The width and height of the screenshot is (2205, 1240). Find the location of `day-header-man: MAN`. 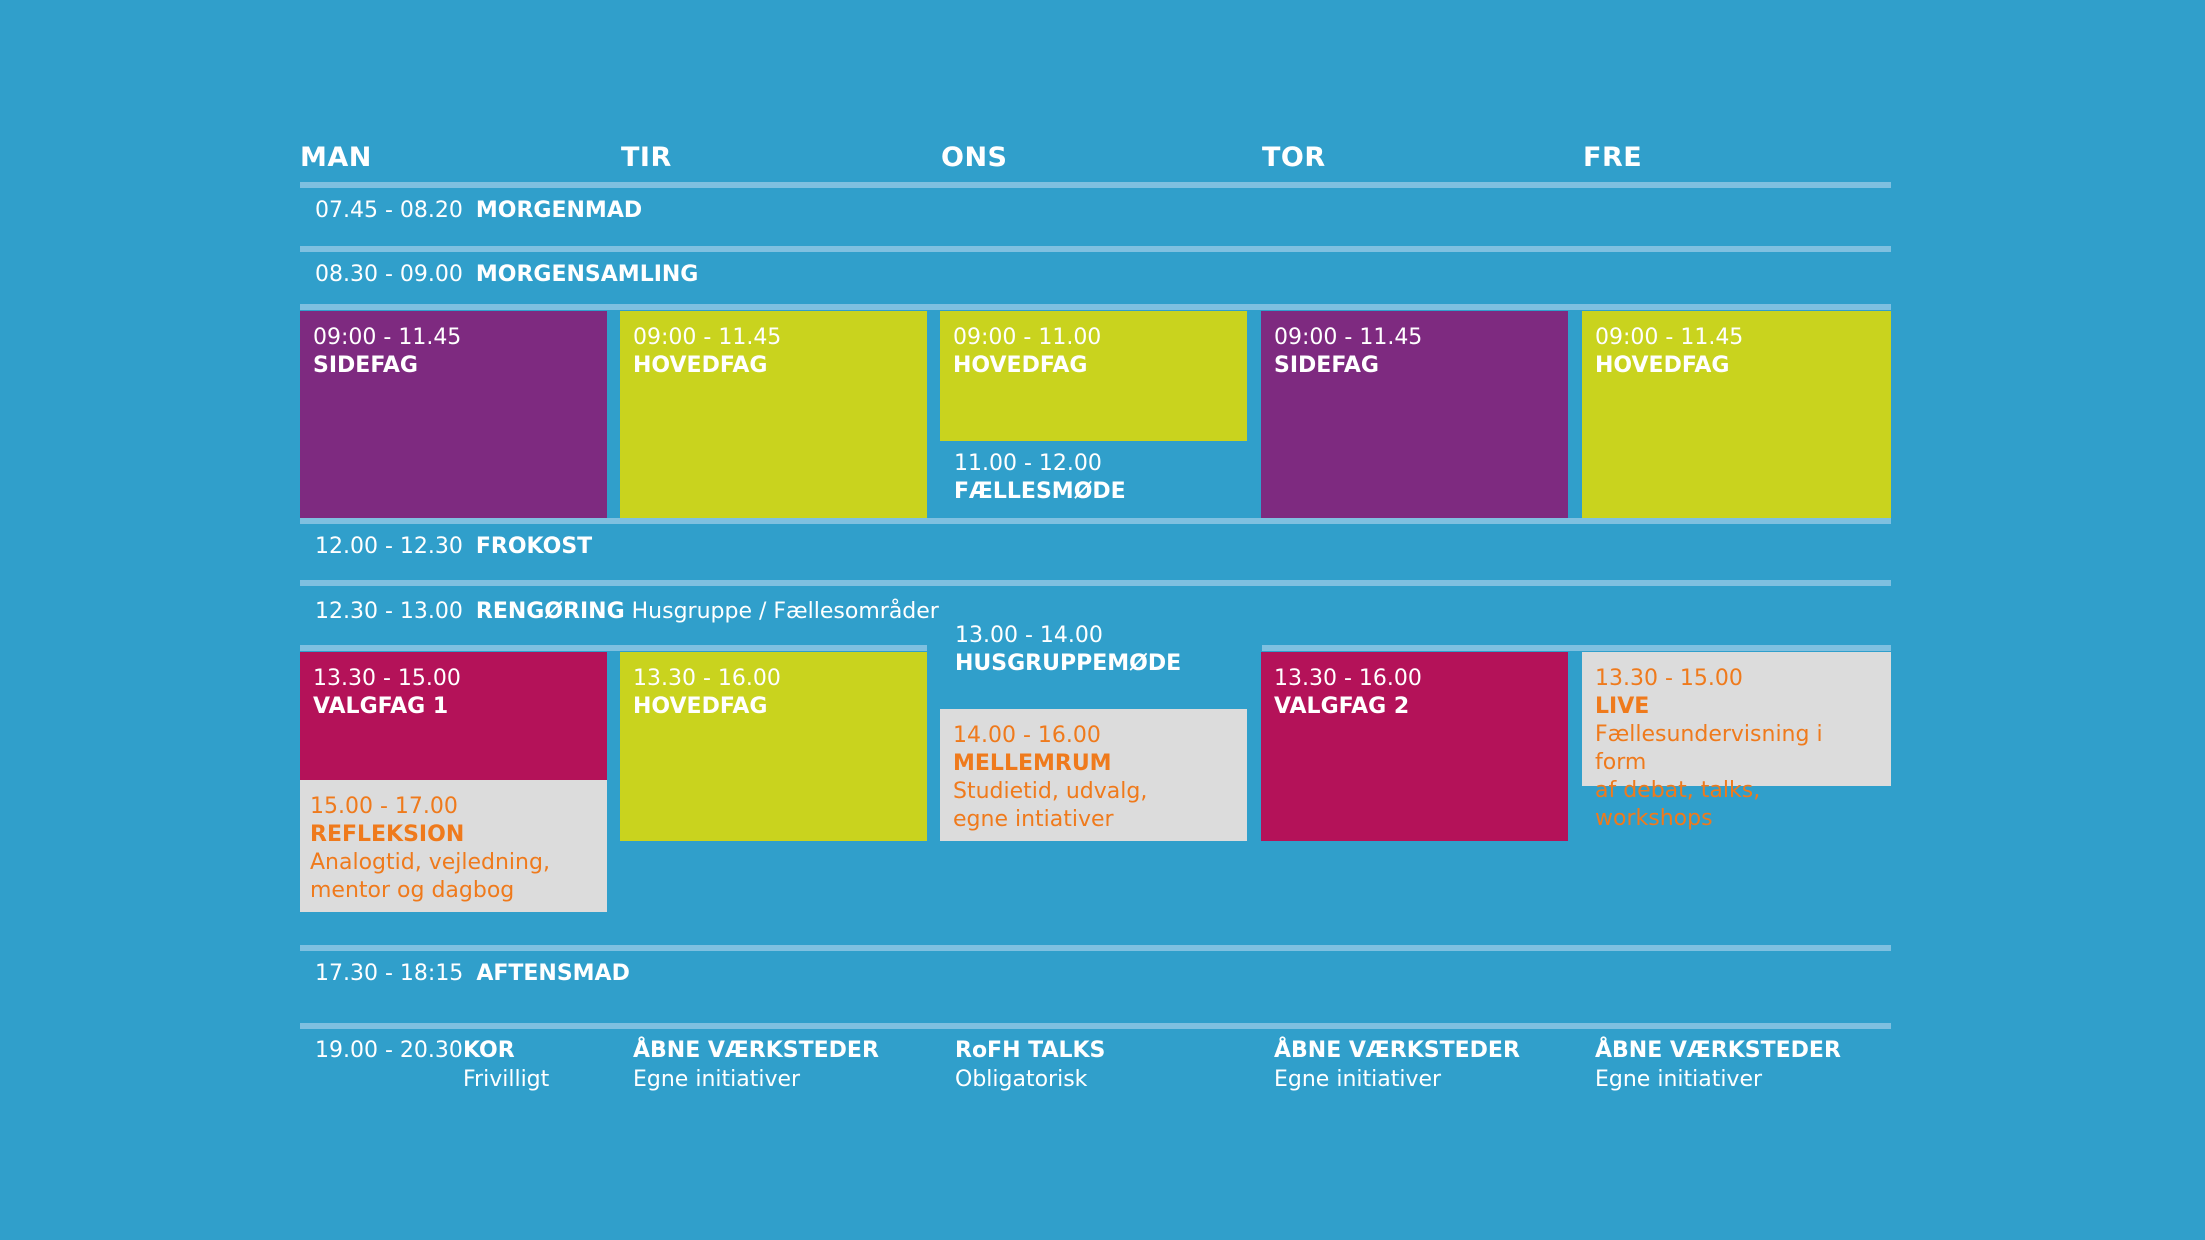

day-header-man: MAN is located at coordinates (336, 157).